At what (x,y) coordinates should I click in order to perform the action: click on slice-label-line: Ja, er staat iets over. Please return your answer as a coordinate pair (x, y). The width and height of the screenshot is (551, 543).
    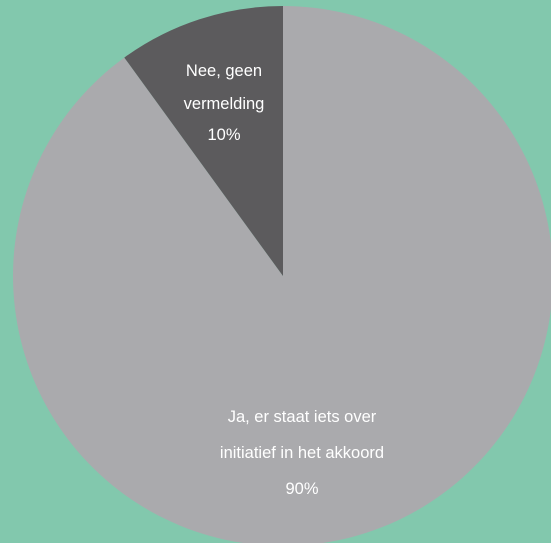
    Looking at the image, I should click on (302, 417).